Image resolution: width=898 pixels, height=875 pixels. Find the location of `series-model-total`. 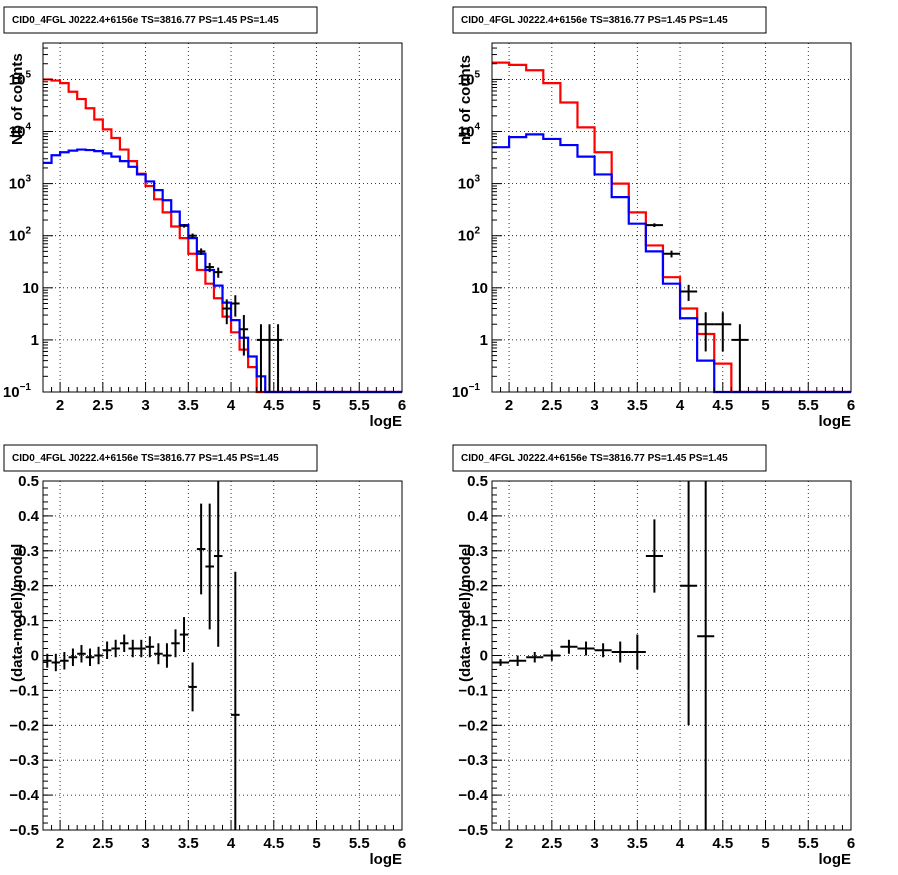

series-model-total is located at coordinates (222, 236).